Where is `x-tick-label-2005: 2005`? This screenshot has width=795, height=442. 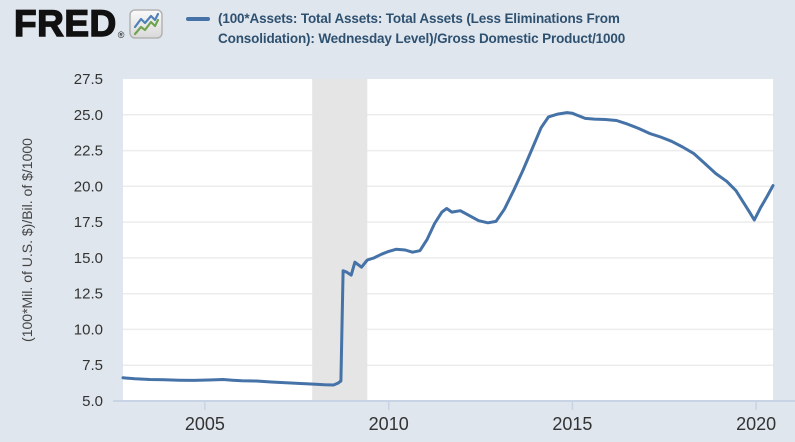 x-tick-label-2005: 2005 is located at coordinates (205, 424).